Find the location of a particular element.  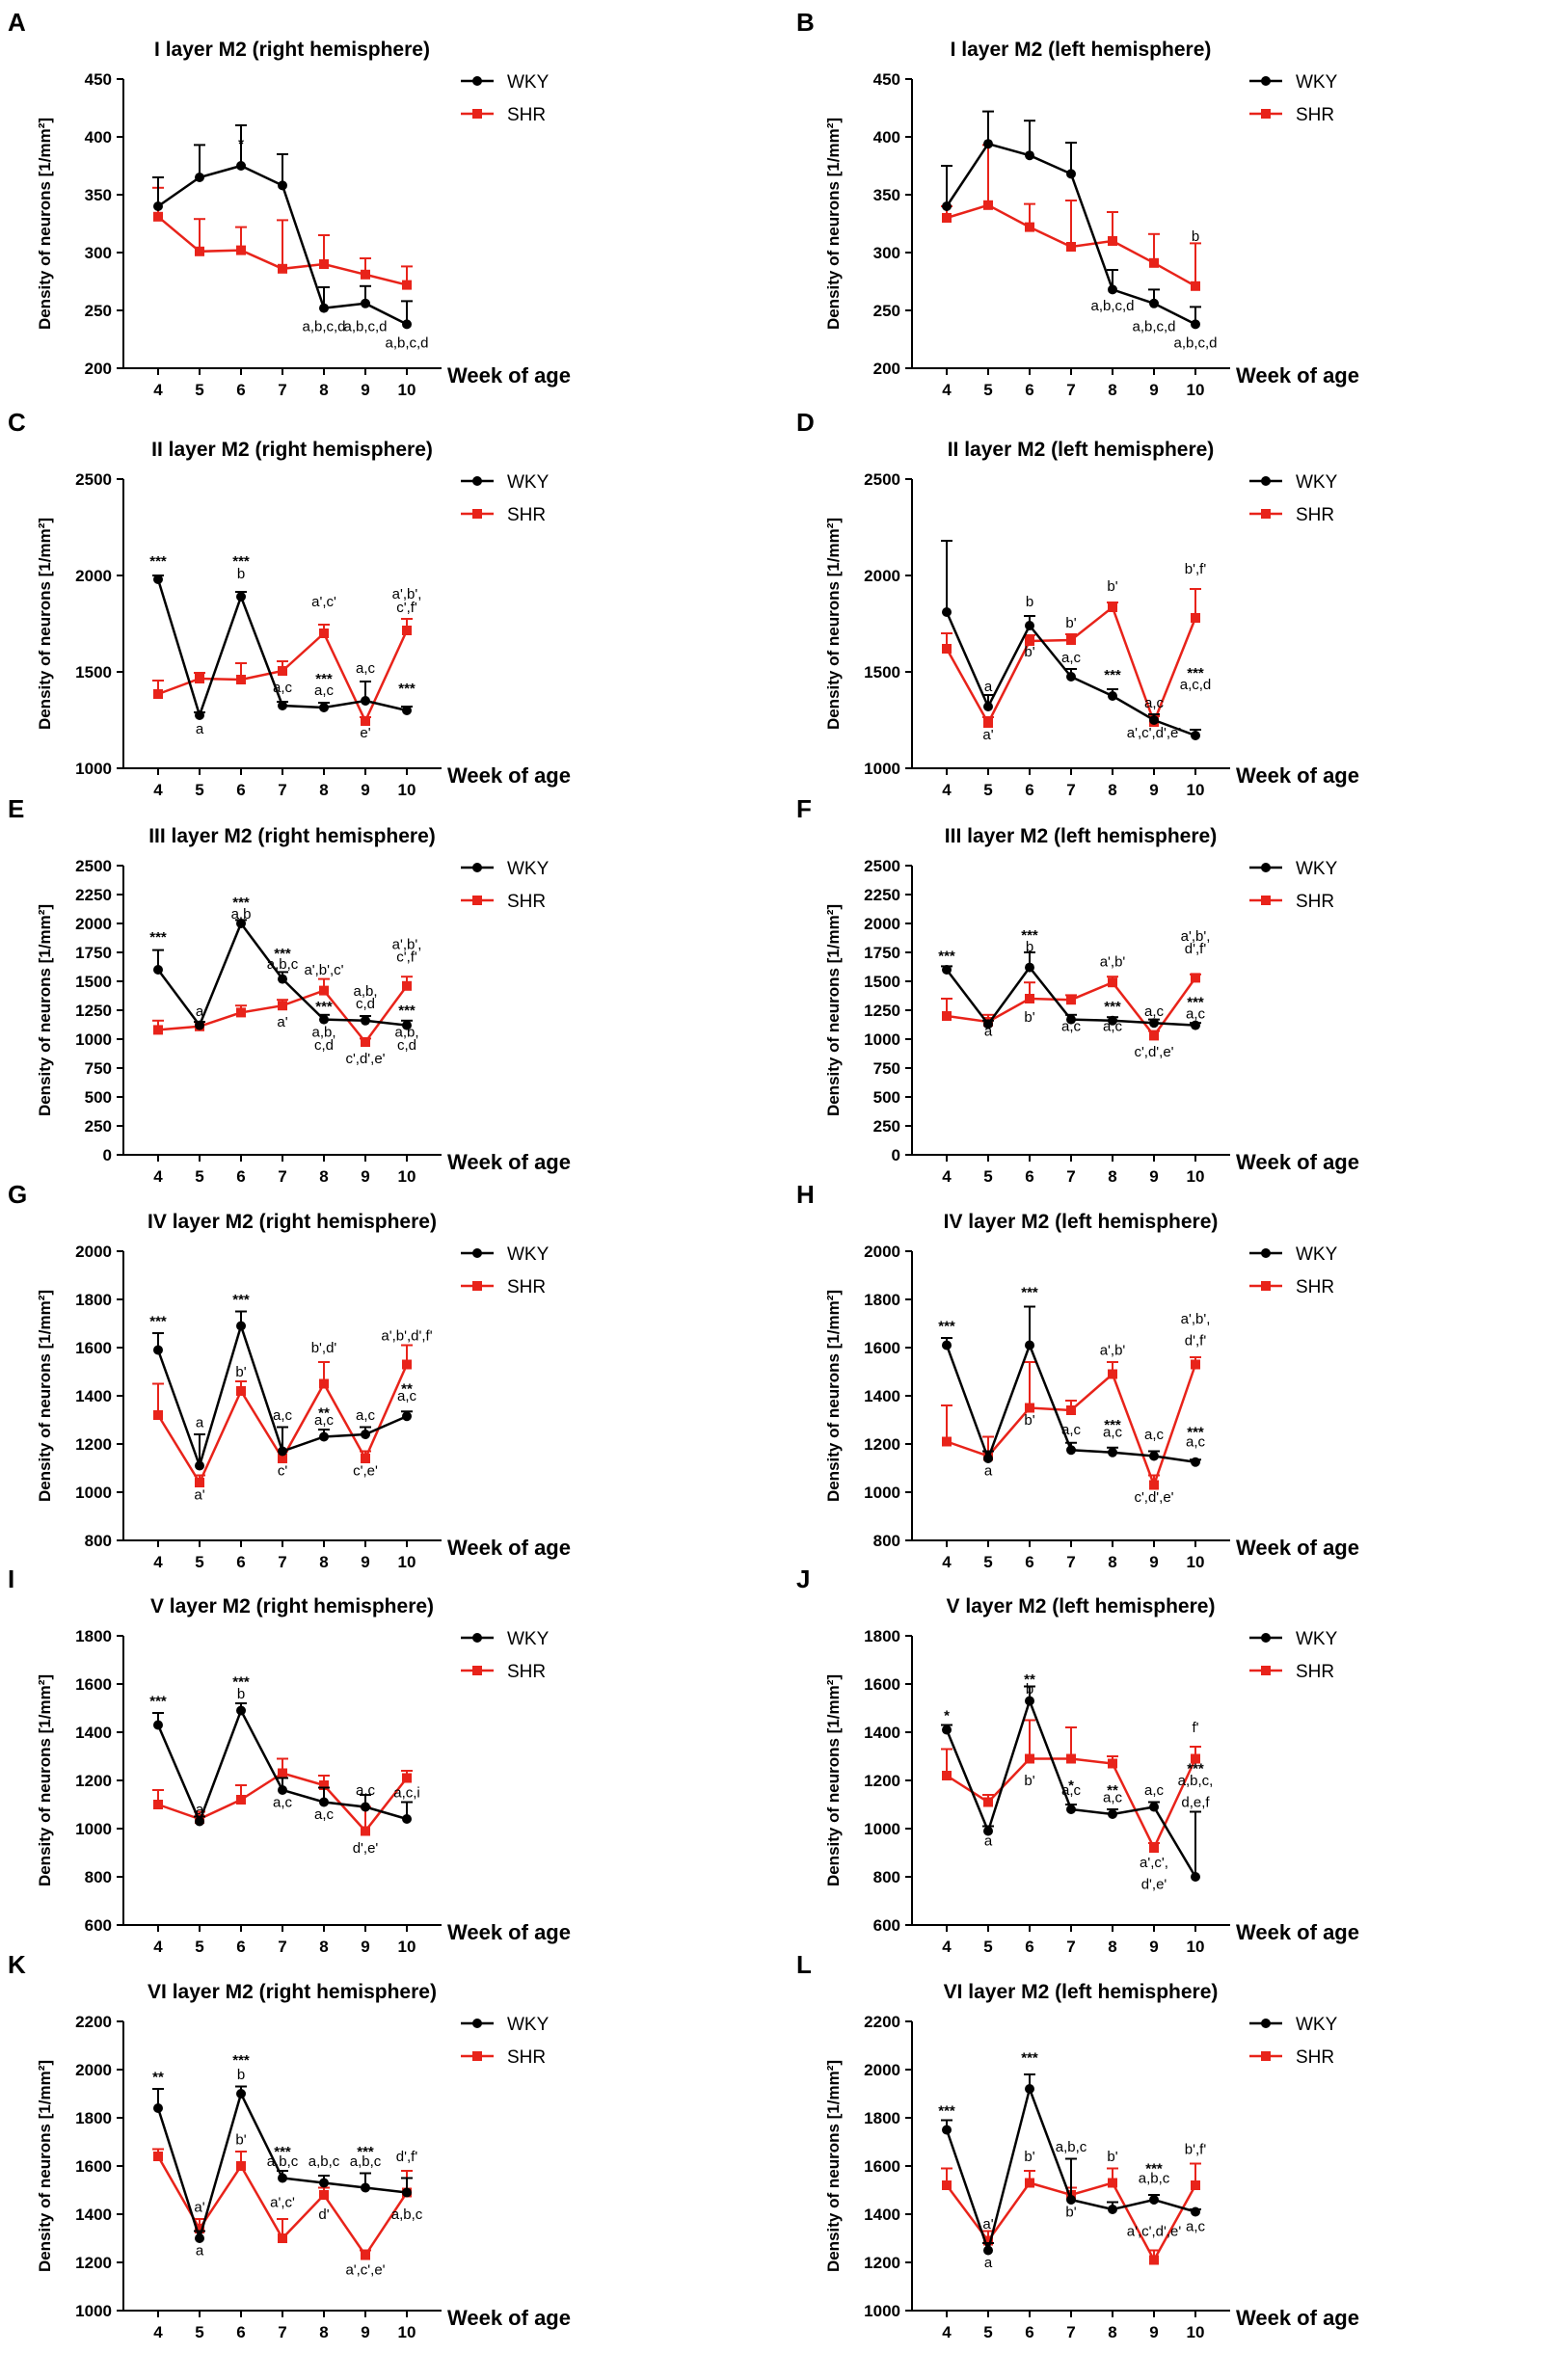

y-tick-label: 1500 is located at coordinates (94, 672).